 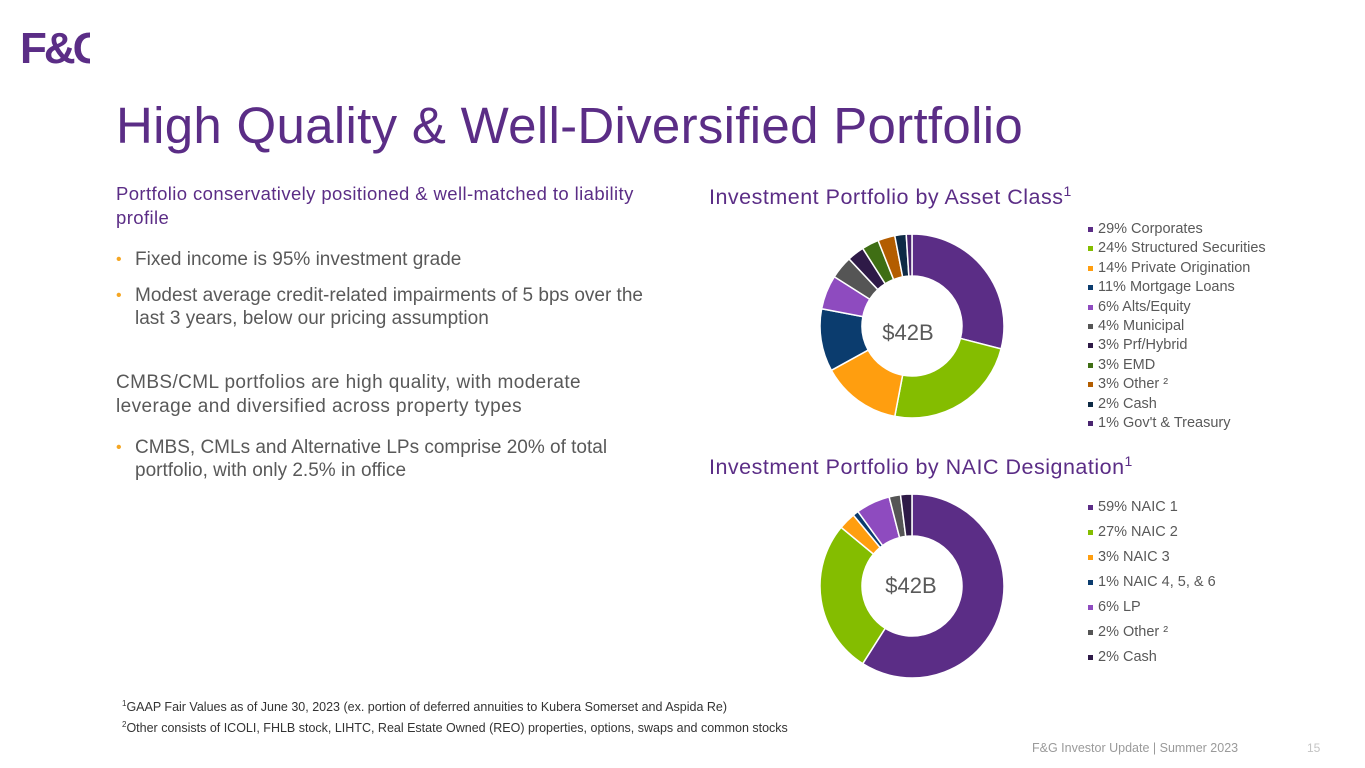 I want to click on naic-donut: $42B, so click(x=912, y=586).